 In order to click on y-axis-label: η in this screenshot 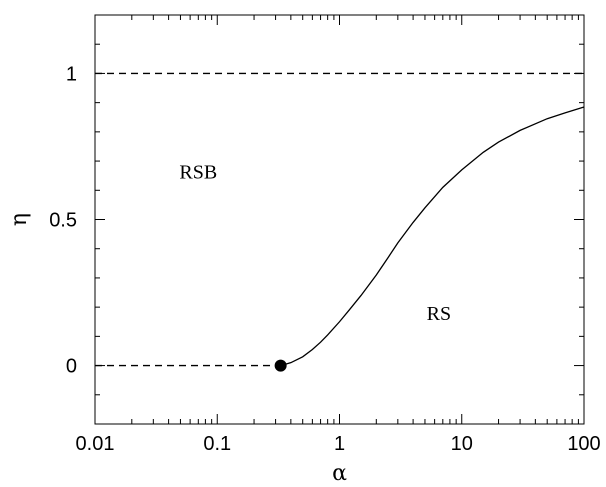, I will do `click(19, 219)`.